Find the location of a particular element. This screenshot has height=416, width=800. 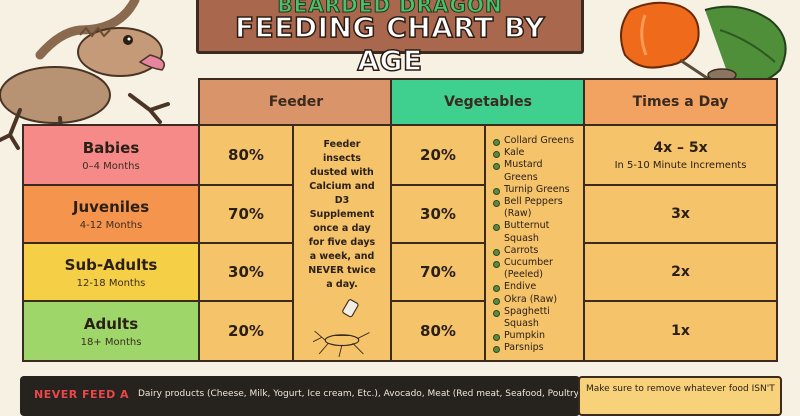

tip-box: Make sure to remove whatever food ISN'T is located at coordinates (680, 396).